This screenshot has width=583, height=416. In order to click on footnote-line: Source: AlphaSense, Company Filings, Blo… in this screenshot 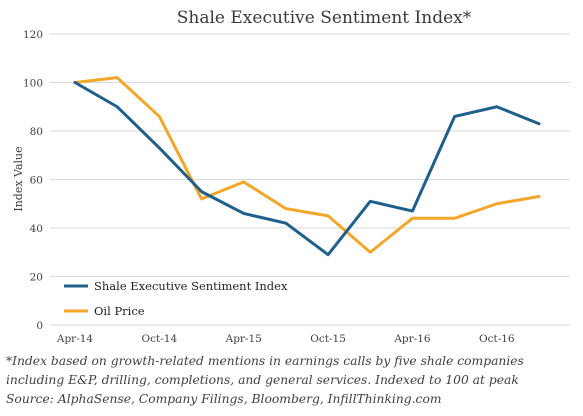, I will do `click(224, 399)`.